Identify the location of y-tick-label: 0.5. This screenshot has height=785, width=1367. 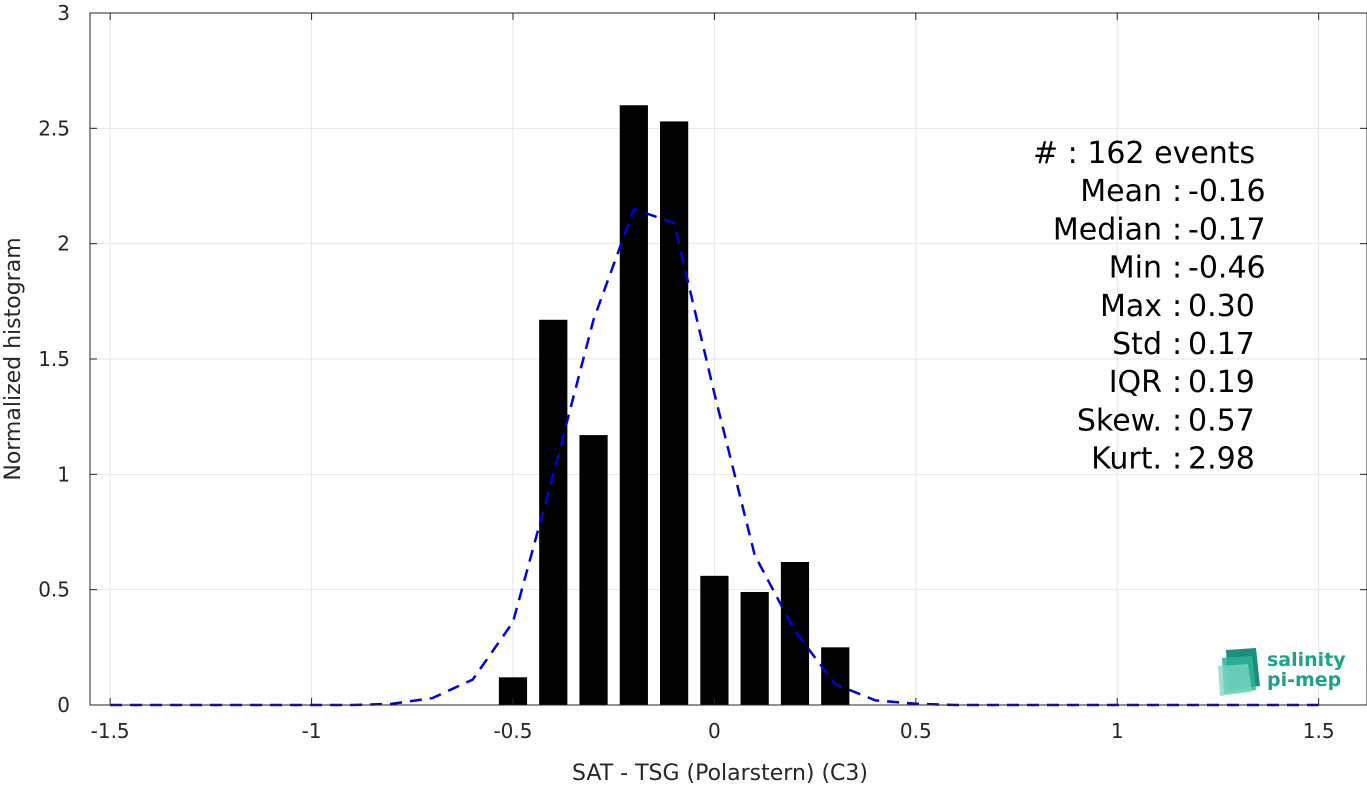
(54, 590).